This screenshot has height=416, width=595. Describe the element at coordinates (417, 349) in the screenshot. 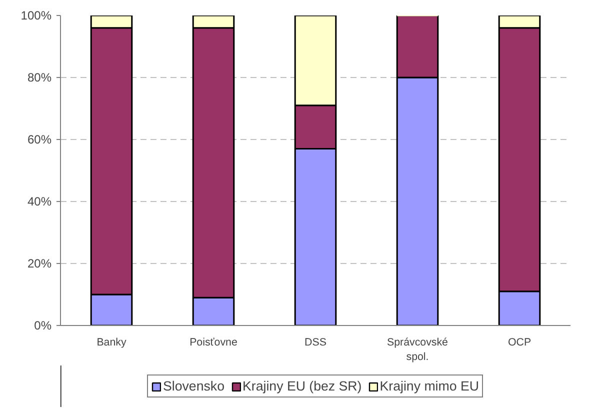

I see `x-tick-label: Správcovské spol.` at that location.